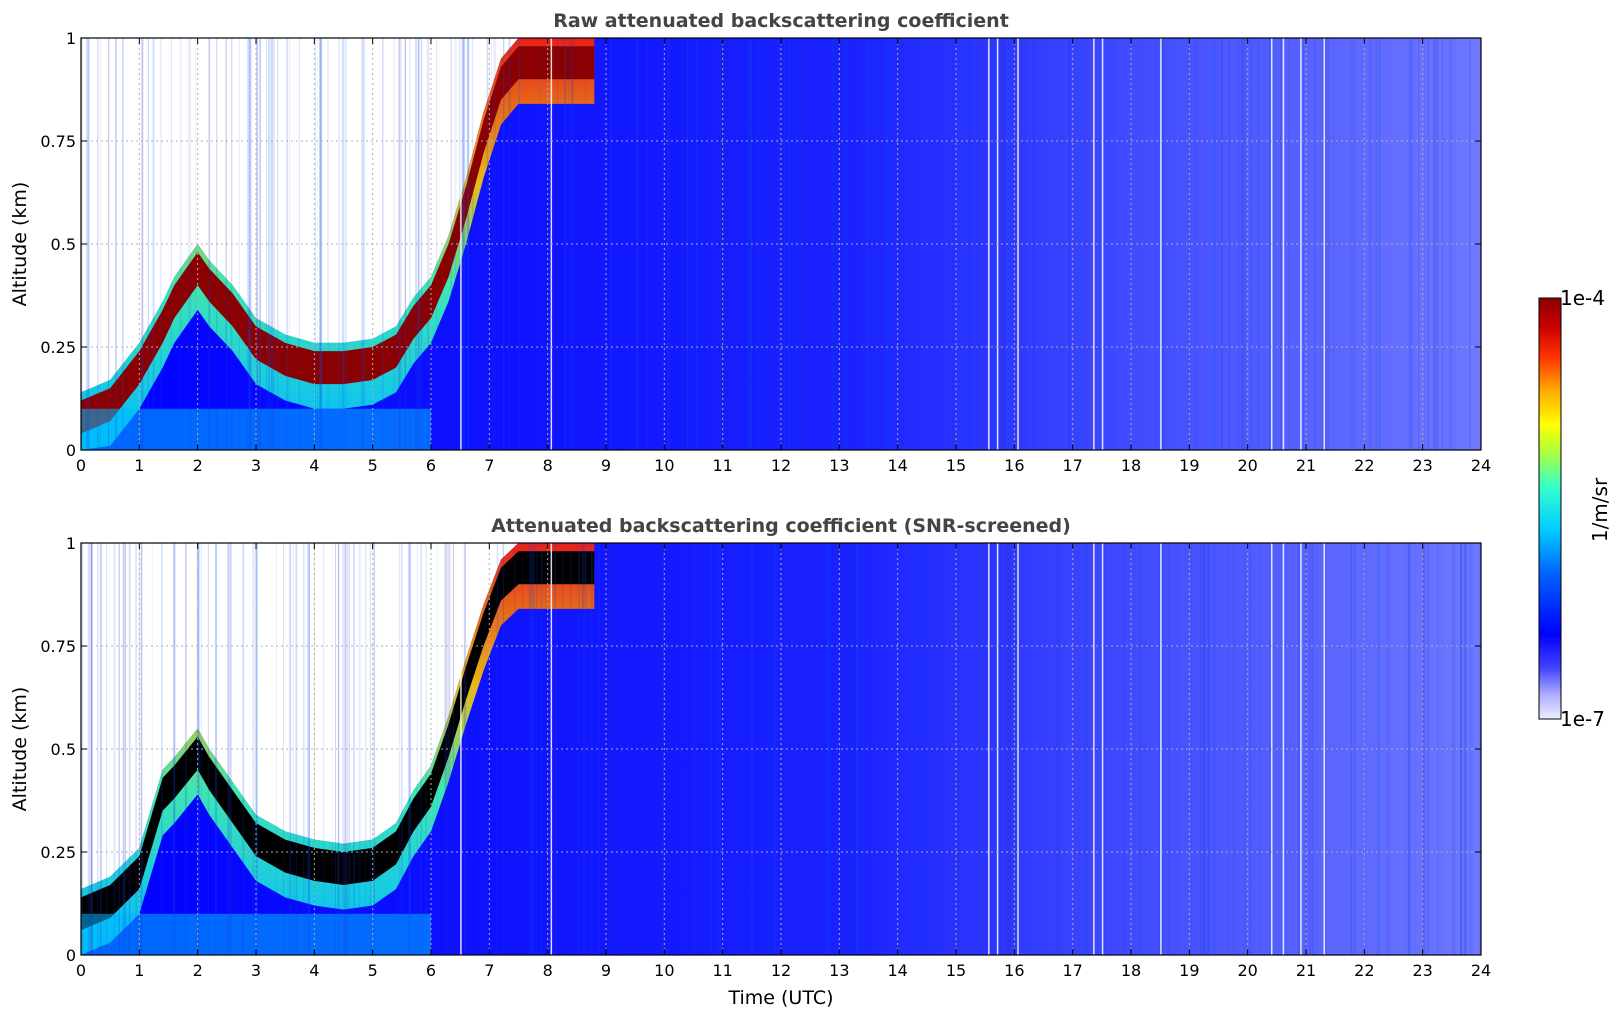 This screenshot has height=1020, width=1621. What do you see at coordinates (71, 450) in the screenshot?
I see `y-tick-label: 0` at bounding box center [71, 450].